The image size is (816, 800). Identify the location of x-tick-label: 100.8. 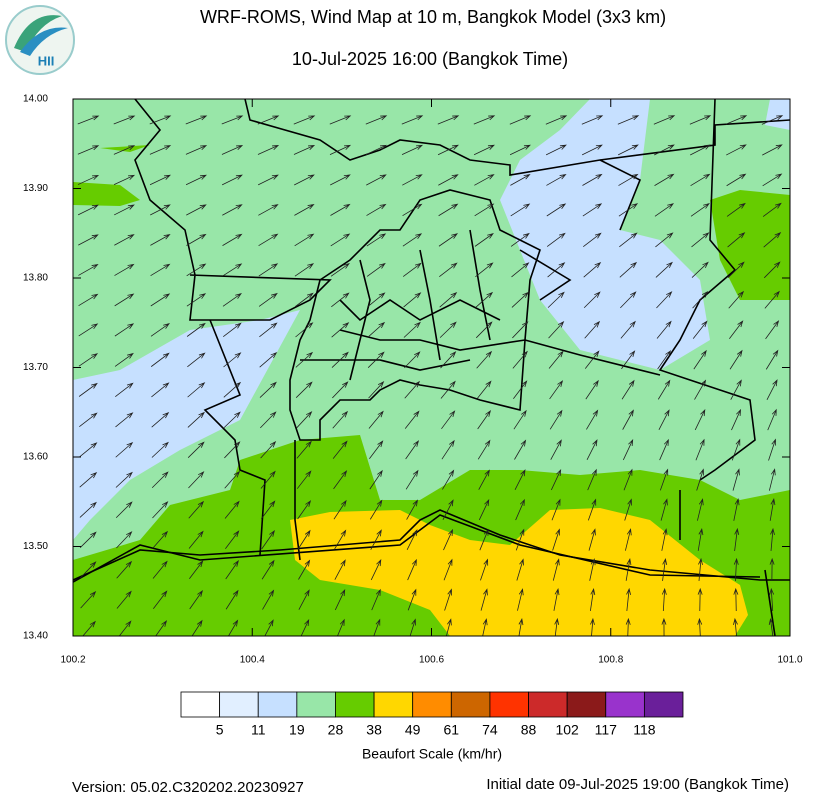
(610, 660).